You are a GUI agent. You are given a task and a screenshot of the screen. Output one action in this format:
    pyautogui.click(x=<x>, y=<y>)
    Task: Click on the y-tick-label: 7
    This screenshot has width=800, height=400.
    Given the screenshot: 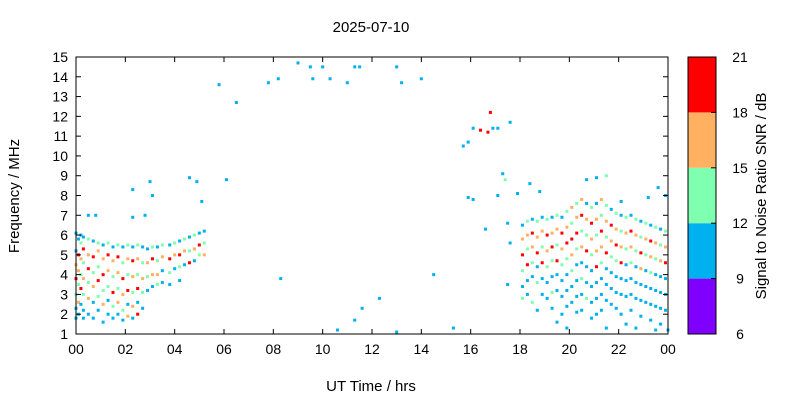 What is the action you would take?
    pyautogui.click(x=64, y=215)
    